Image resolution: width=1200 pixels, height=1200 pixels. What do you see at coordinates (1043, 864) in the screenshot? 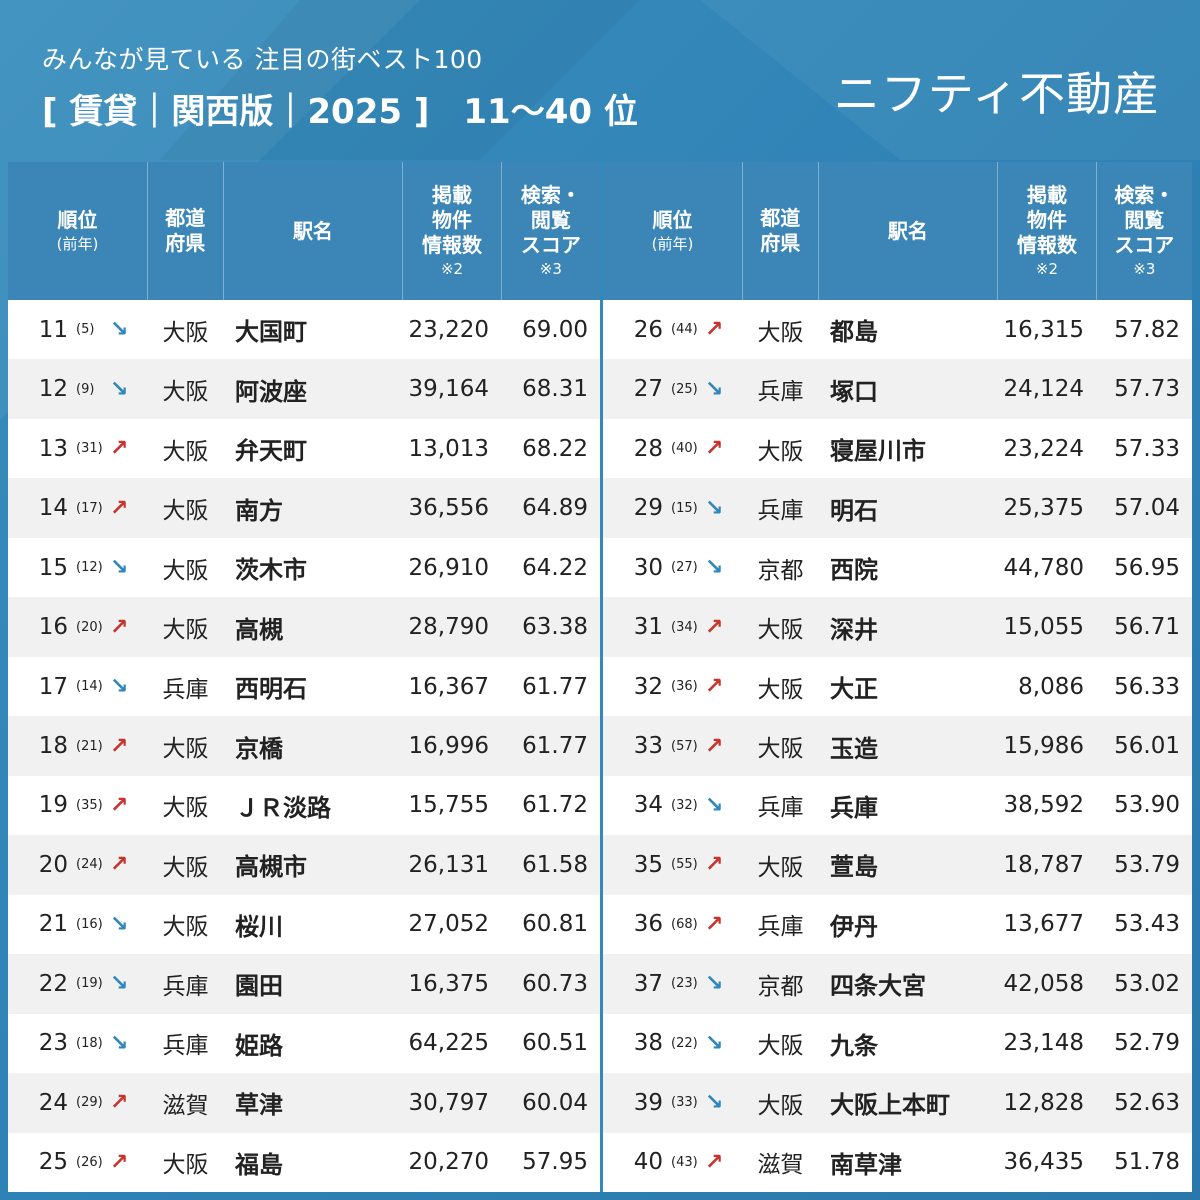
I see `listing-count: 18,787` at bounding box center [1043, 864].